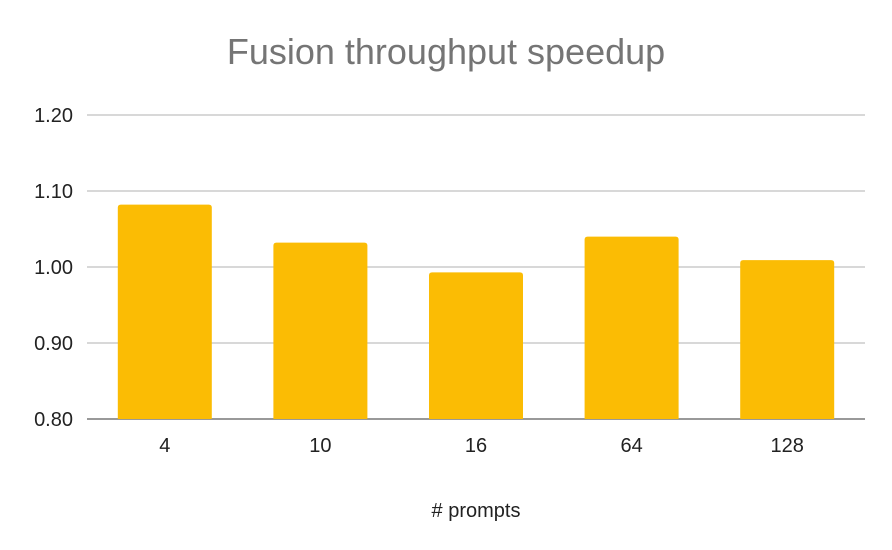 The image size is (892, 550). What do you see at coordinates (53, 192) in the screenshot?
I see `y-tick-label: 1.10` at bounding box center [53, 192].